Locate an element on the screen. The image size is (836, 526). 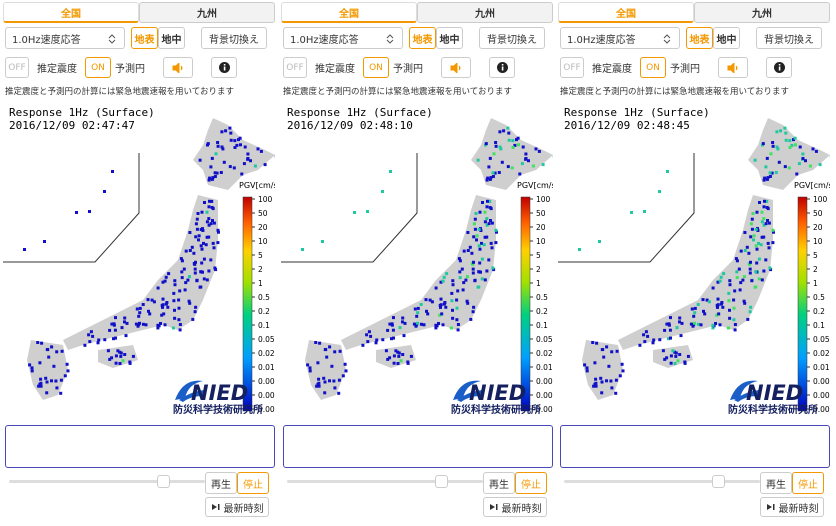
scale-label: 0.05 is located at coordinates (266, 339).